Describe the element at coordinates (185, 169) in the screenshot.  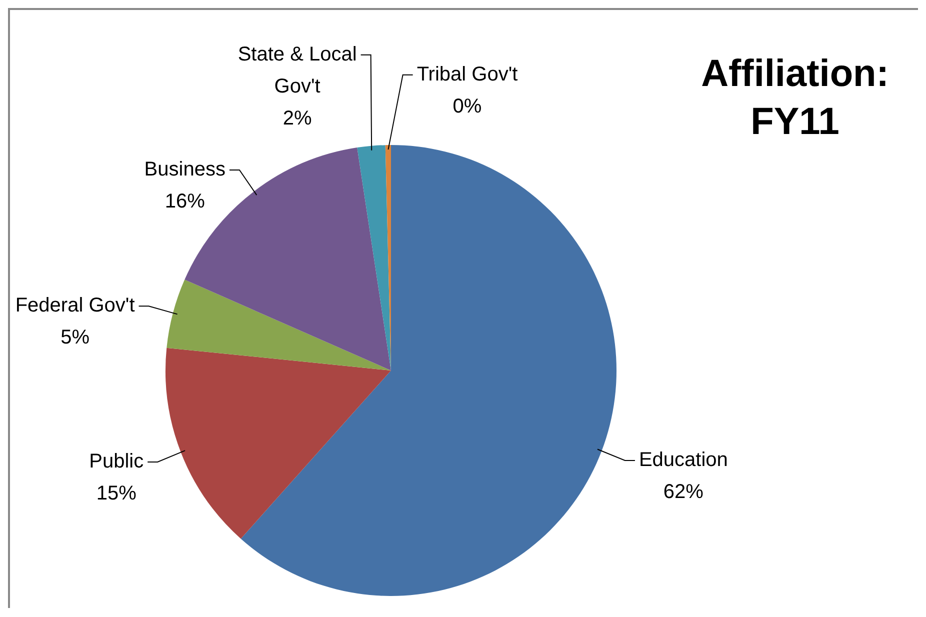
I see `slice-label: Business` at that location.